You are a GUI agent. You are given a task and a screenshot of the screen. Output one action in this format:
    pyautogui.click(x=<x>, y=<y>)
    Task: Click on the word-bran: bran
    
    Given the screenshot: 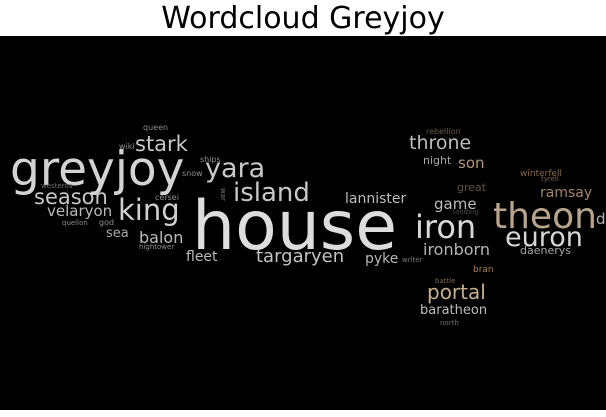 What is the action you would take?
    pyautogui.click(x=483, y=270)
    